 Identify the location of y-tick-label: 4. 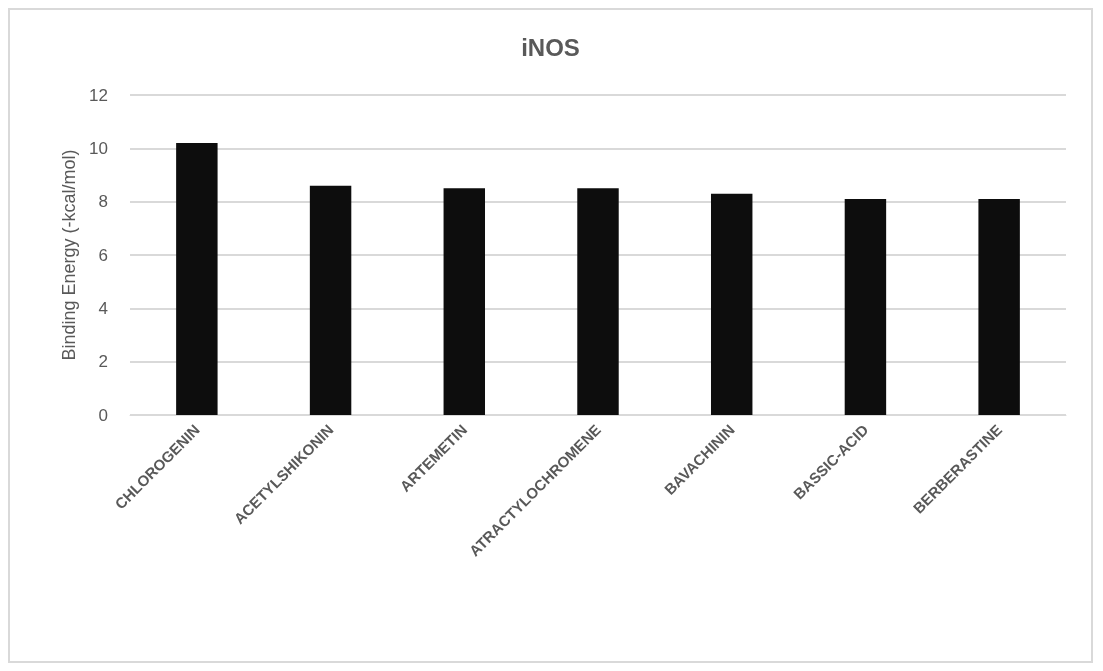
(103, 308).